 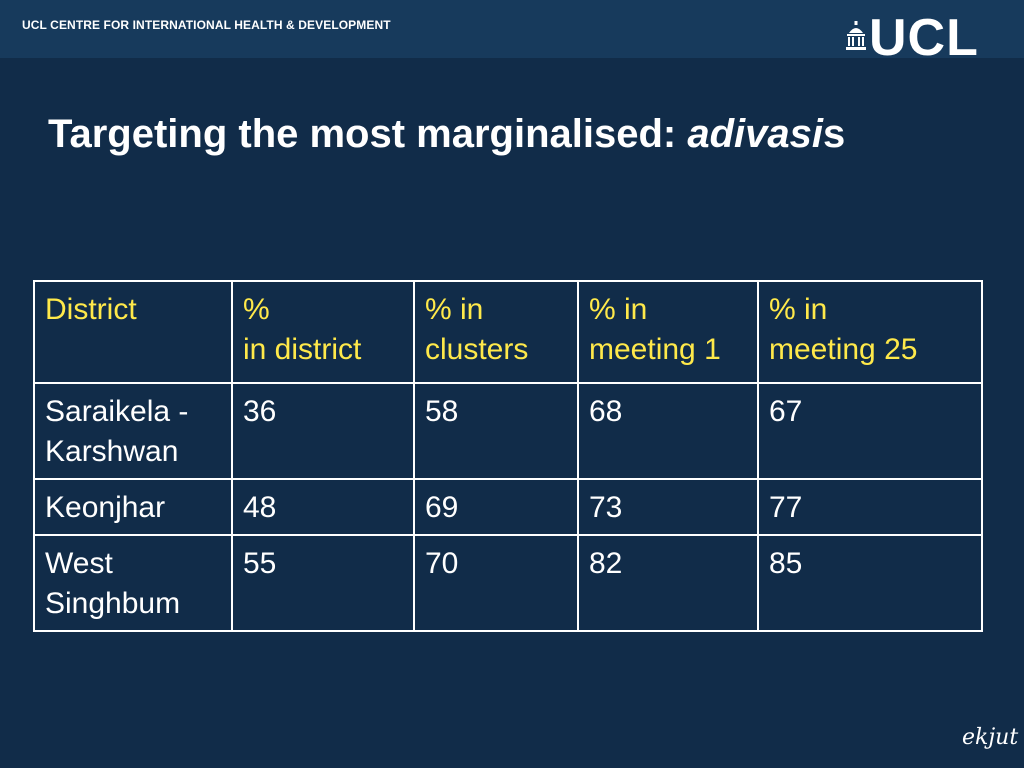 What do you see at coordinates (870, 431) in the screenshot?
I see `table-cell: 67` at bounding box center [870, 431].